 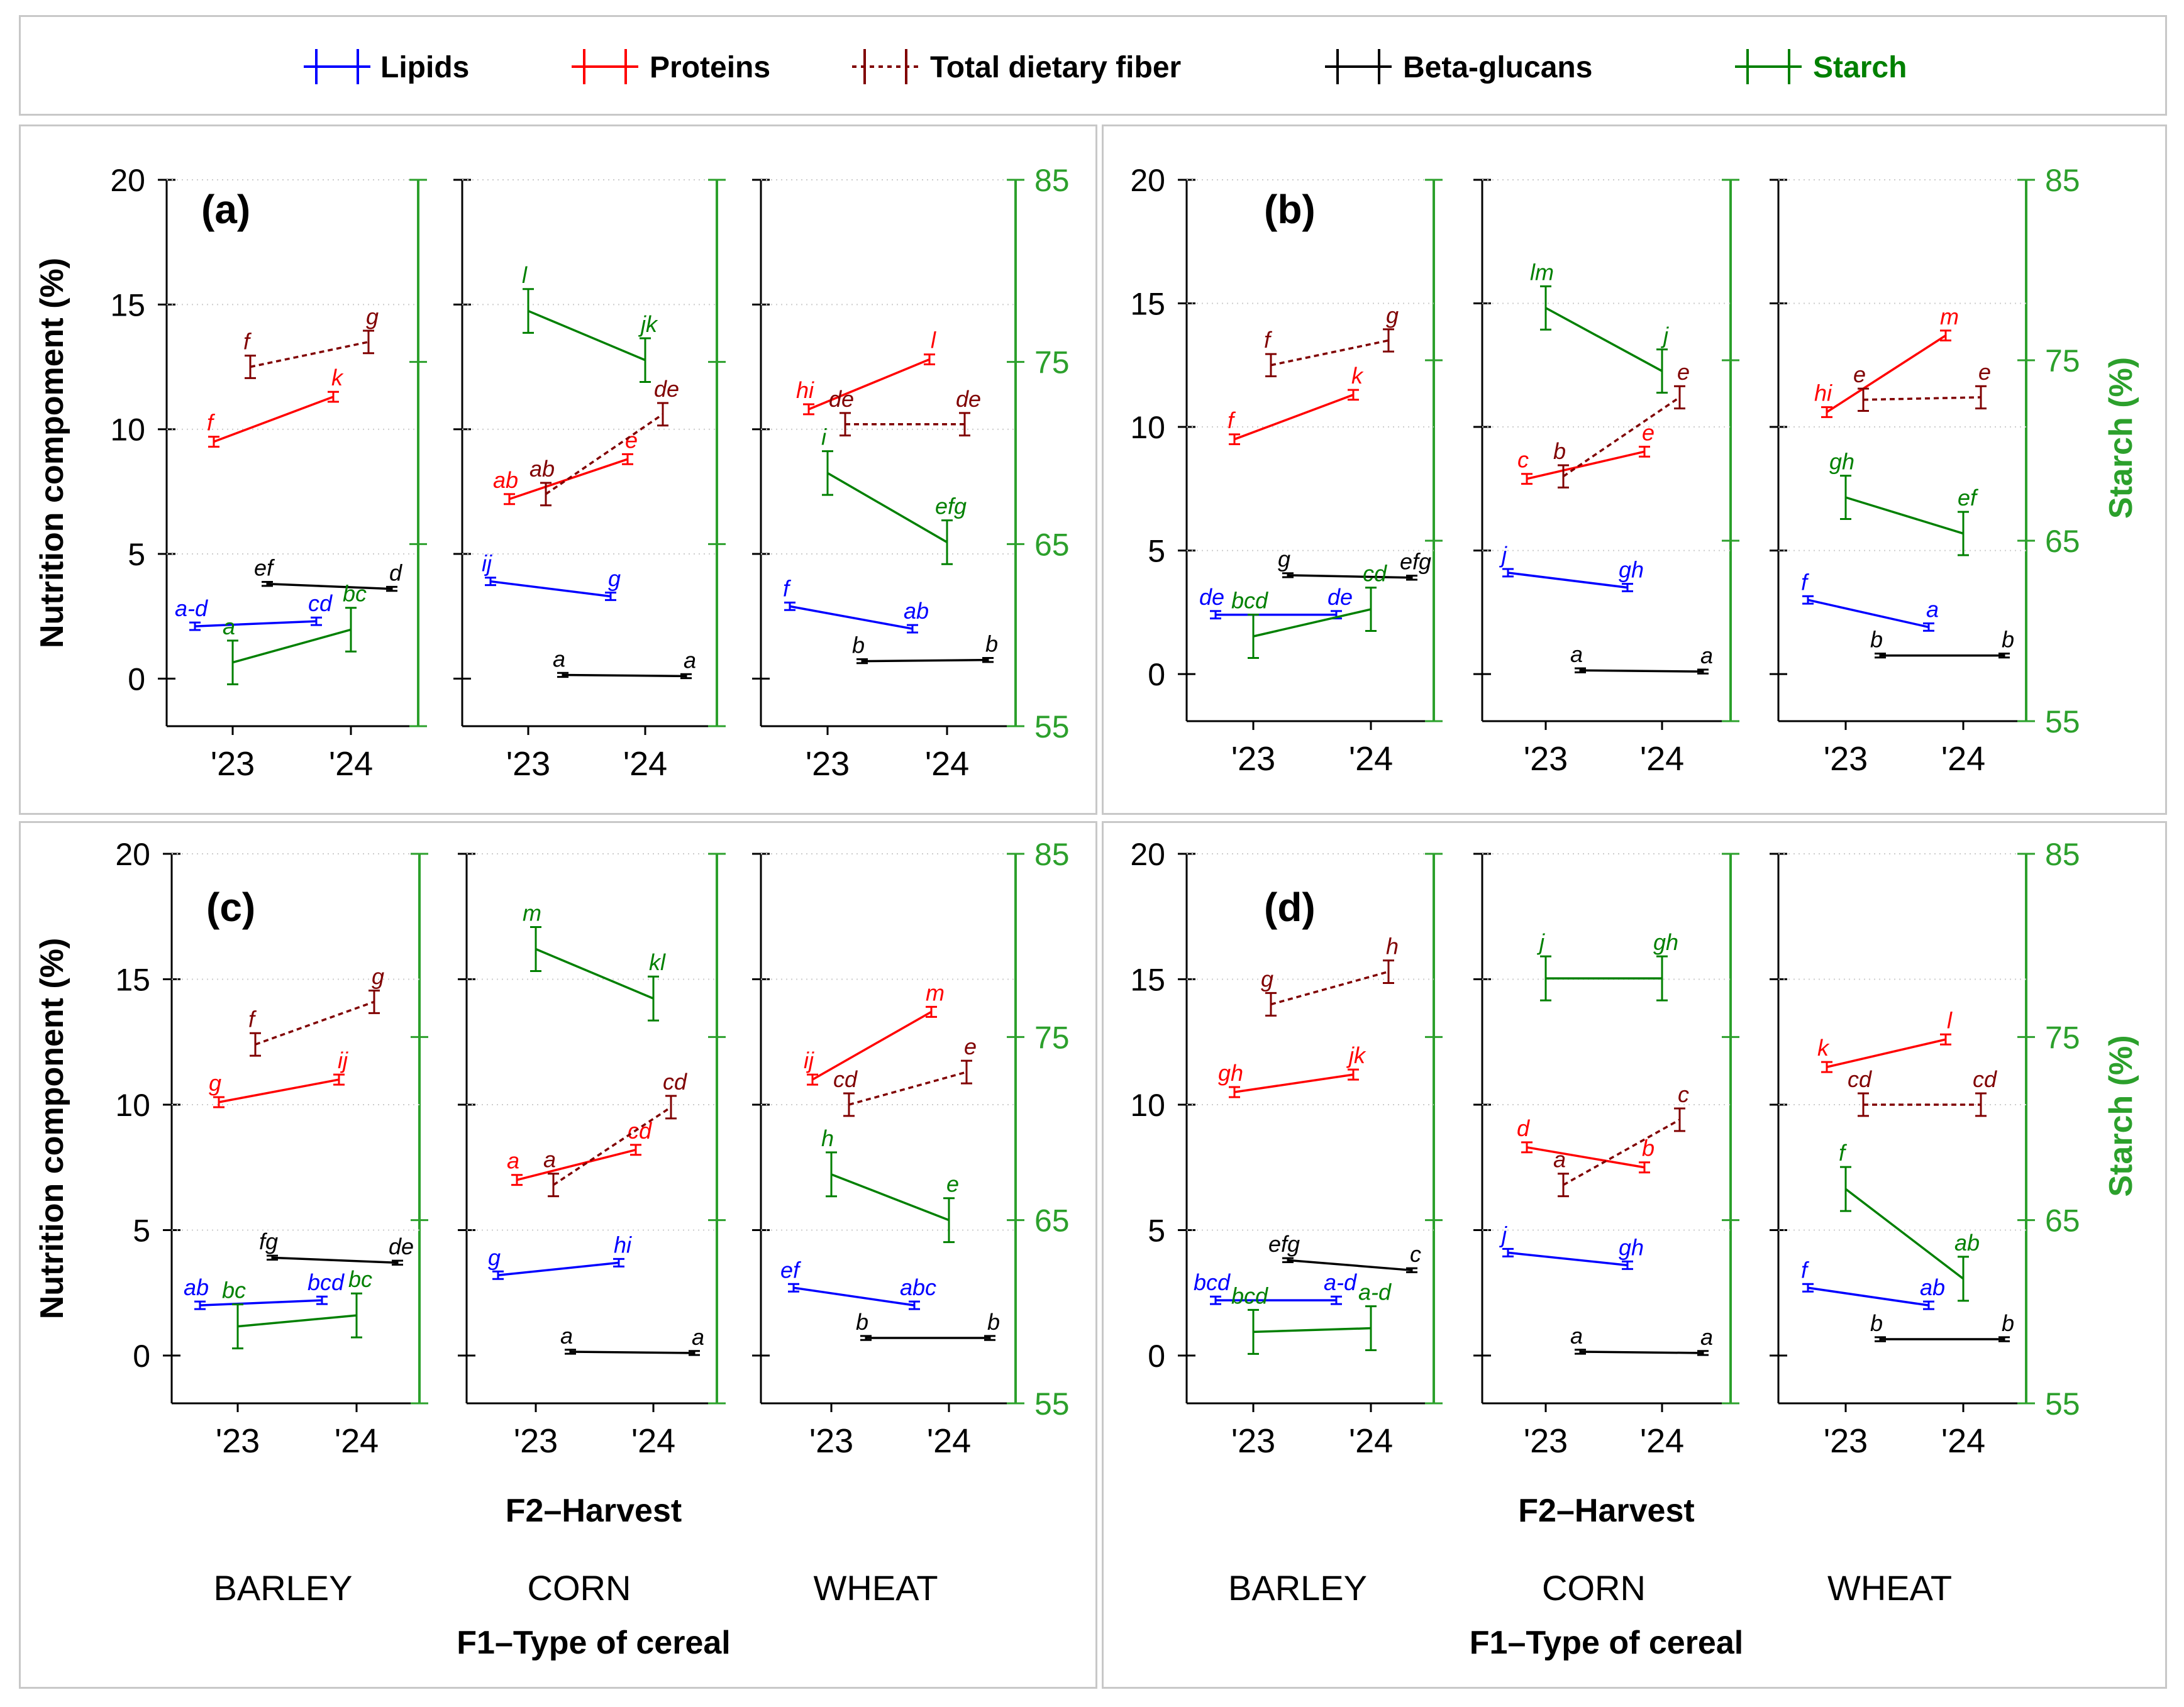 I want to click on panel-label-b: (b), so click(x=1290, y=209).